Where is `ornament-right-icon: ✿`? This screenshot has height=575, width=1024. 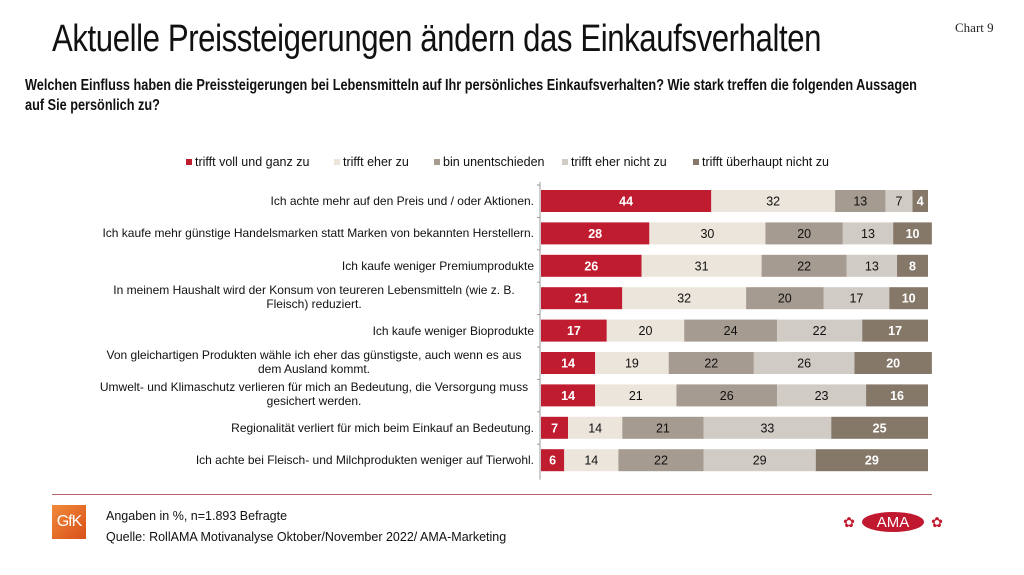 ornament-right-icon: ✿ is located at coordinates (937, 522).